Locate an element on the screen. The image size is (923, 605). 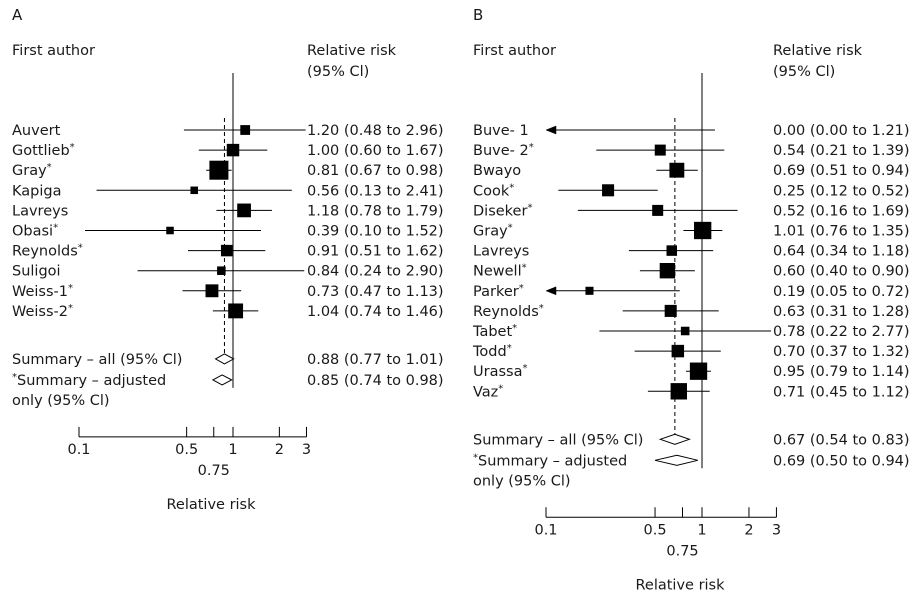
study-rr-value: 0.91 (0.51 to 1.62) is located at coordinates (375, 252).